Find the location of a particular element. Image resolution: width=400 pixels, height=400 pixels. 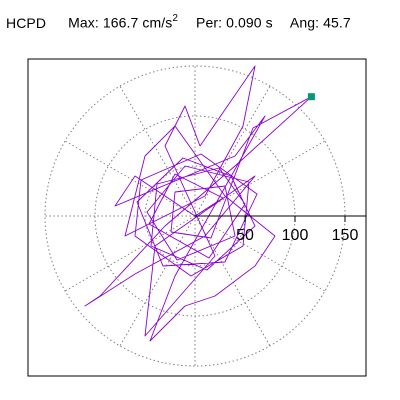

max-marker-layer is located at coordinates (311, 97).